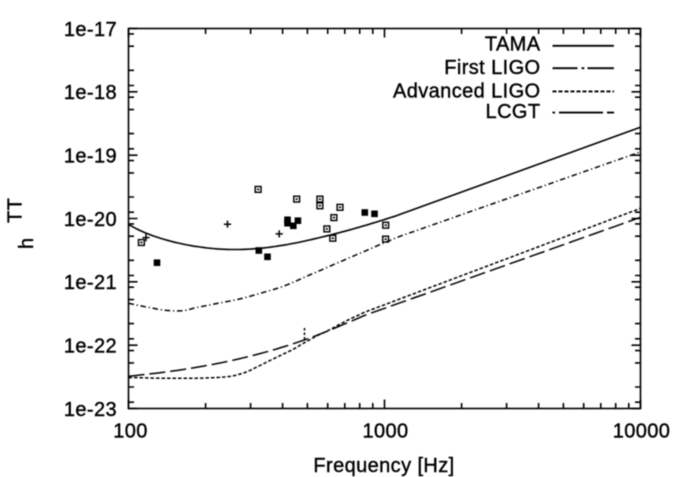 This screenshot has width=681, height=477. Describe the element at coordinates (467, 92) in the screenshot. I see `svg-text: Advanced LIGO` at that location.